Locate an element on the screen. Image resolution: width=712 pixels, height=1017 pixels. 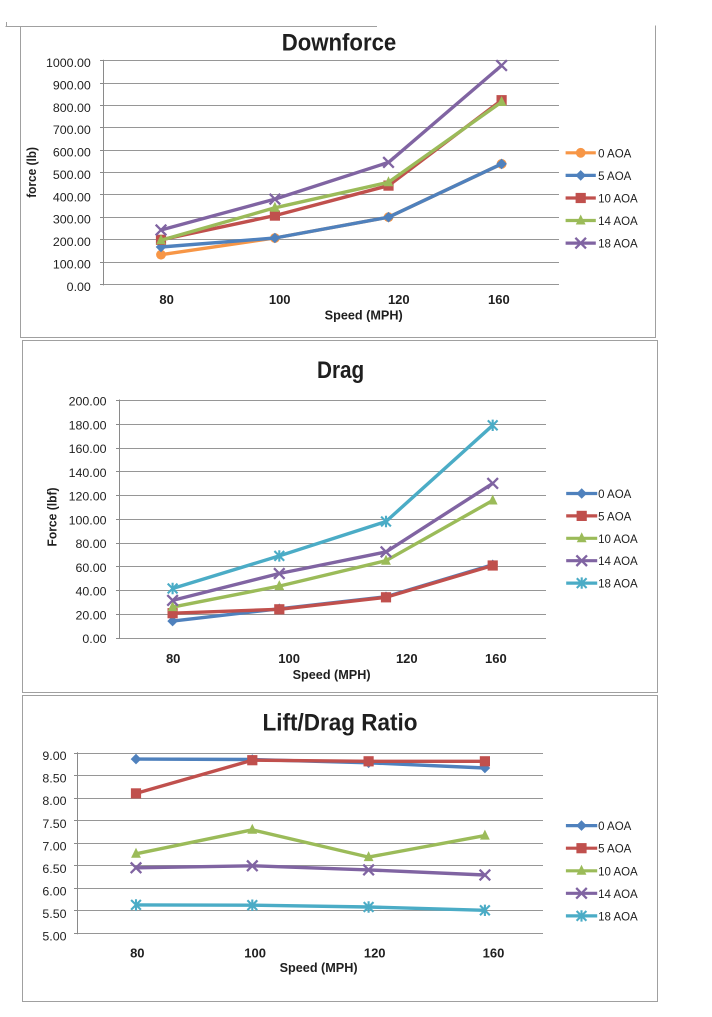
svg-text: 80.00 is located at coordinates (90, 544).